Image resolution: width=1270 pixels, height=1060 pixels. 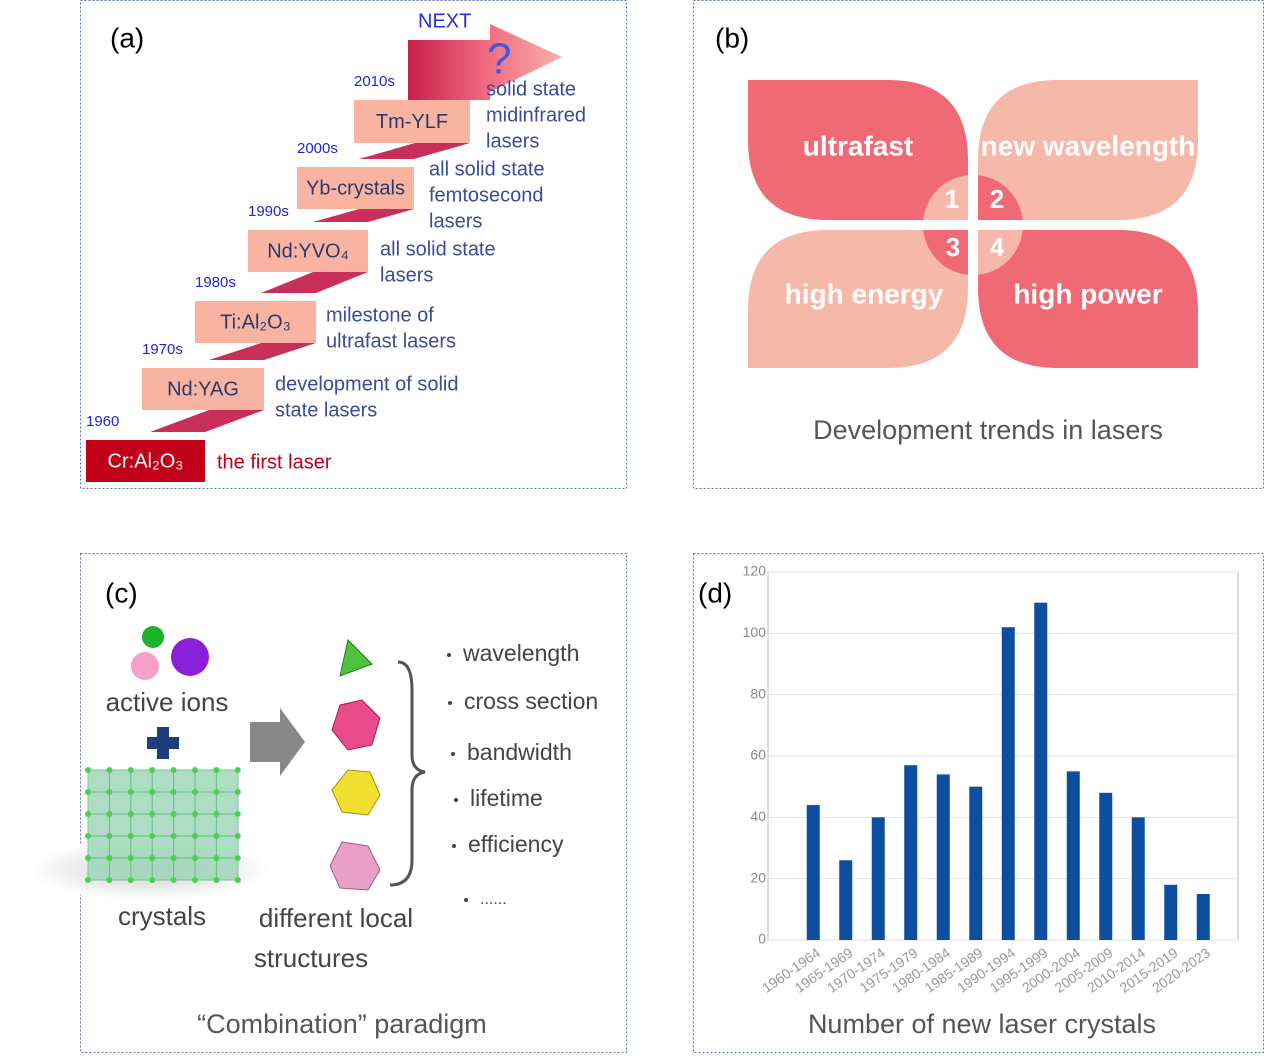 What do you see at coordinates (1087, 293) in the screenshot?
I see `petal-label: high power` at bounding box center [1087, 293].